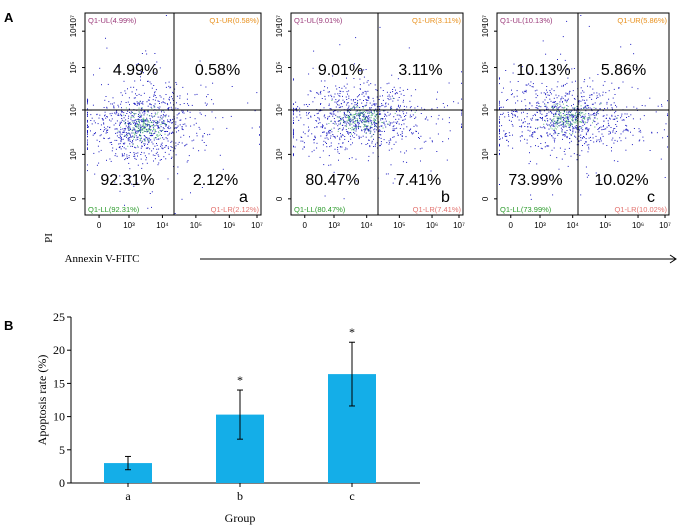 Image resolution: width=689 pixels, height=530 pixels. I want to click on dot-cloud-c, so click(583, 107).